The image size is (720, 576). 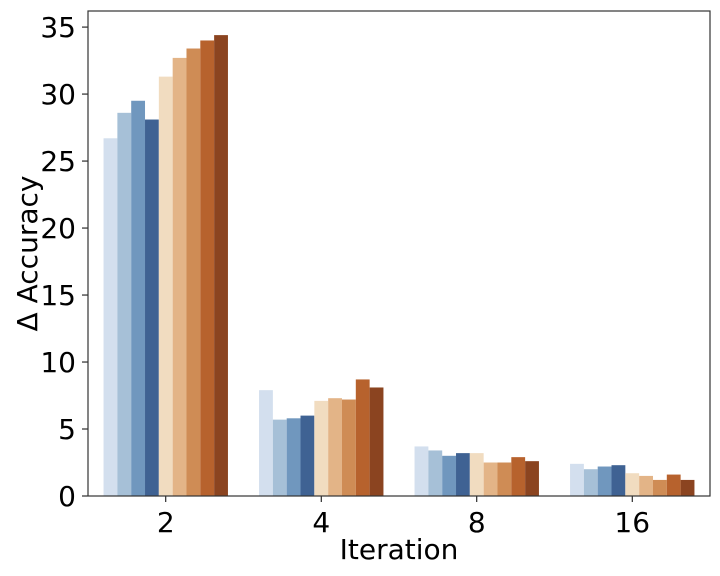 What do you see at coordinates (477, 522) in the screenshot?
I see `x-tick-label: 8` at bounding box center [477, 522].